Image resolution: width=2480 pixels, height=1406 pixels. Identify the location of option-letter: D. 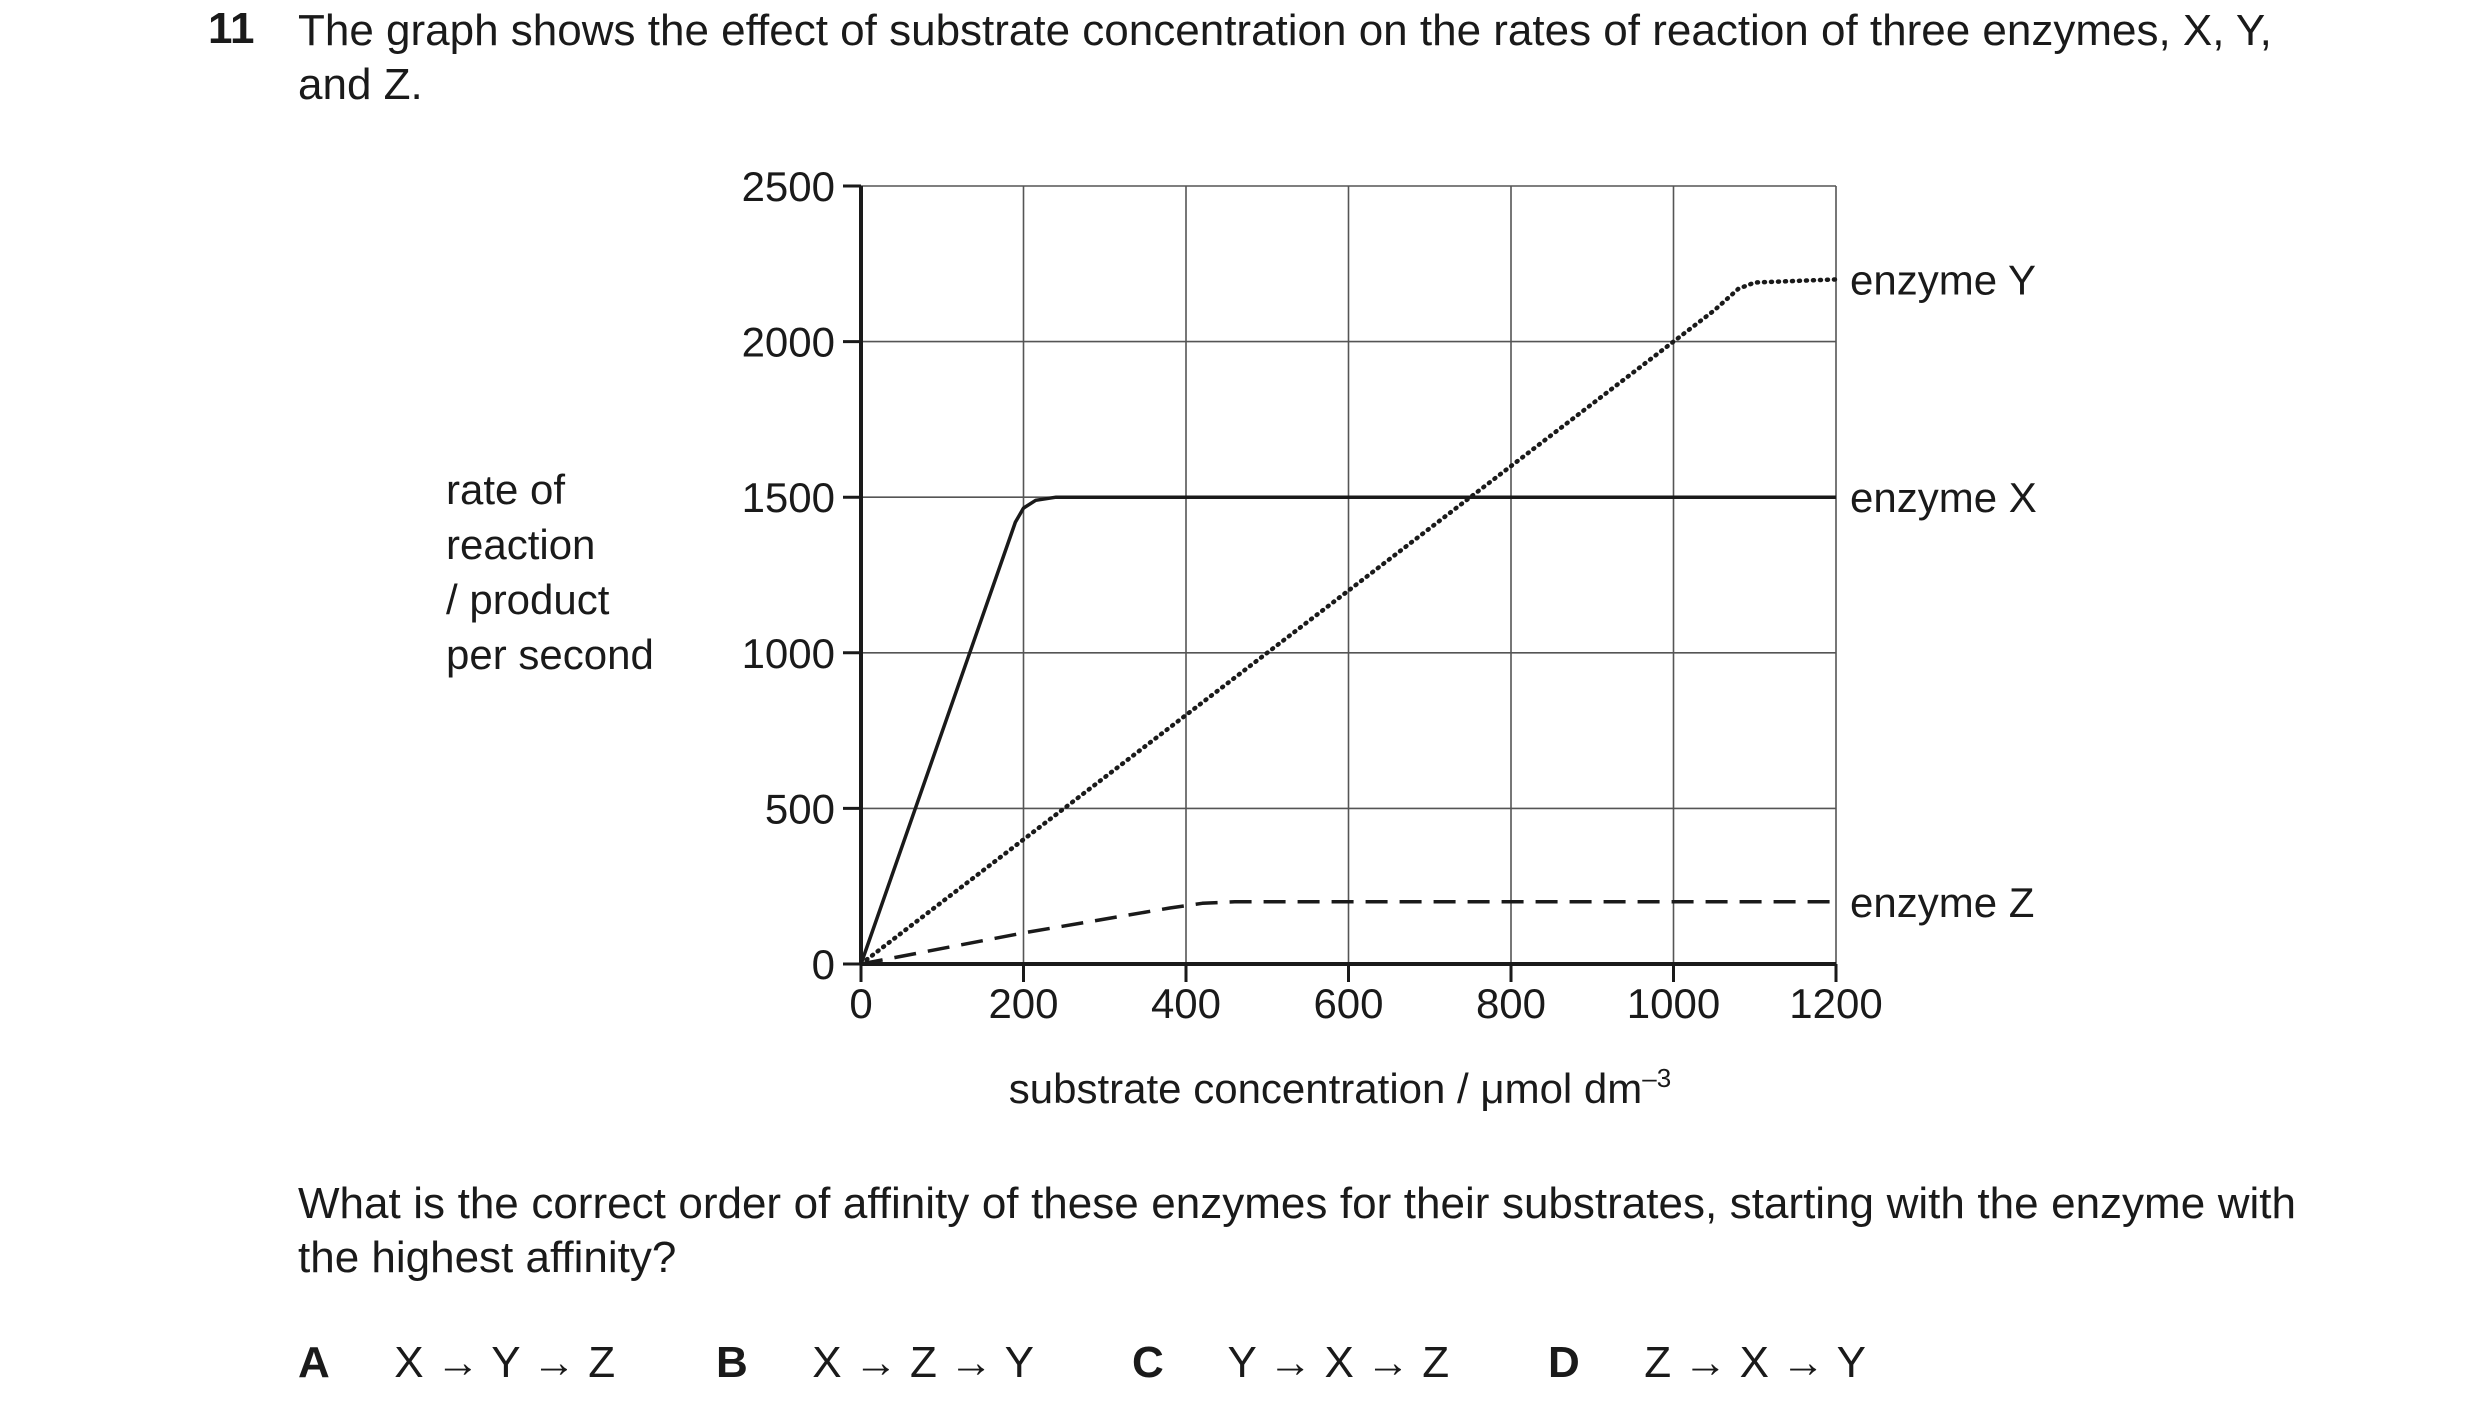
(1564, 1362).